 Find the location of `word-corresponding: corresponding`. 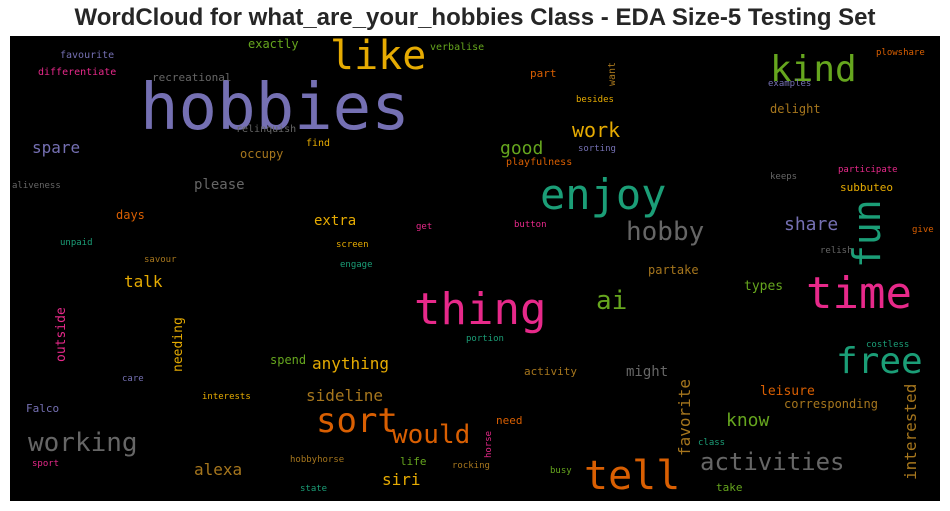

word-corresponding: corresponding is located at coordinates (831, 404).